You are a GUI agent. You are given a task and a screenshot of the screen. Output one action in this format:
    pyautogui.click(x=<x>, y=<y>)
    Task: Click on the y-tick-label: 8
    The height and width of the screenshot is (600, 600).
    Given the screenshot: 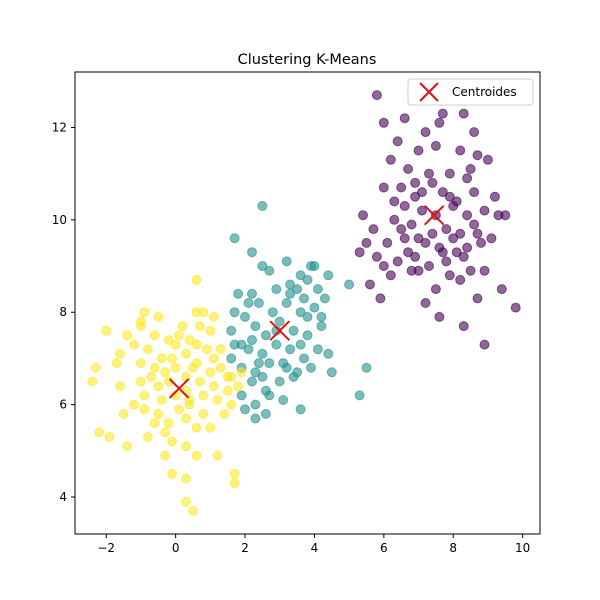 What is the action you would take?
    pyautogui.click(x=63, y=312)
    